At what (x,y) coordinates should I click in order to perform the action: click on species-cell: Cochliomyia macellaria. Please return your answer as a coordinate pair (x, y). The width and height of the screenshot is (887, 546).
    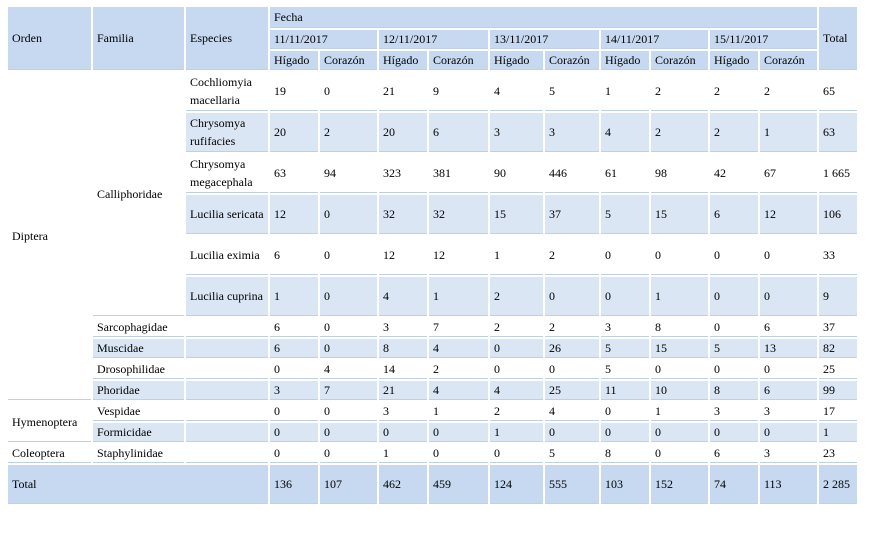
    Looking at the image, I should click on (227, 91).